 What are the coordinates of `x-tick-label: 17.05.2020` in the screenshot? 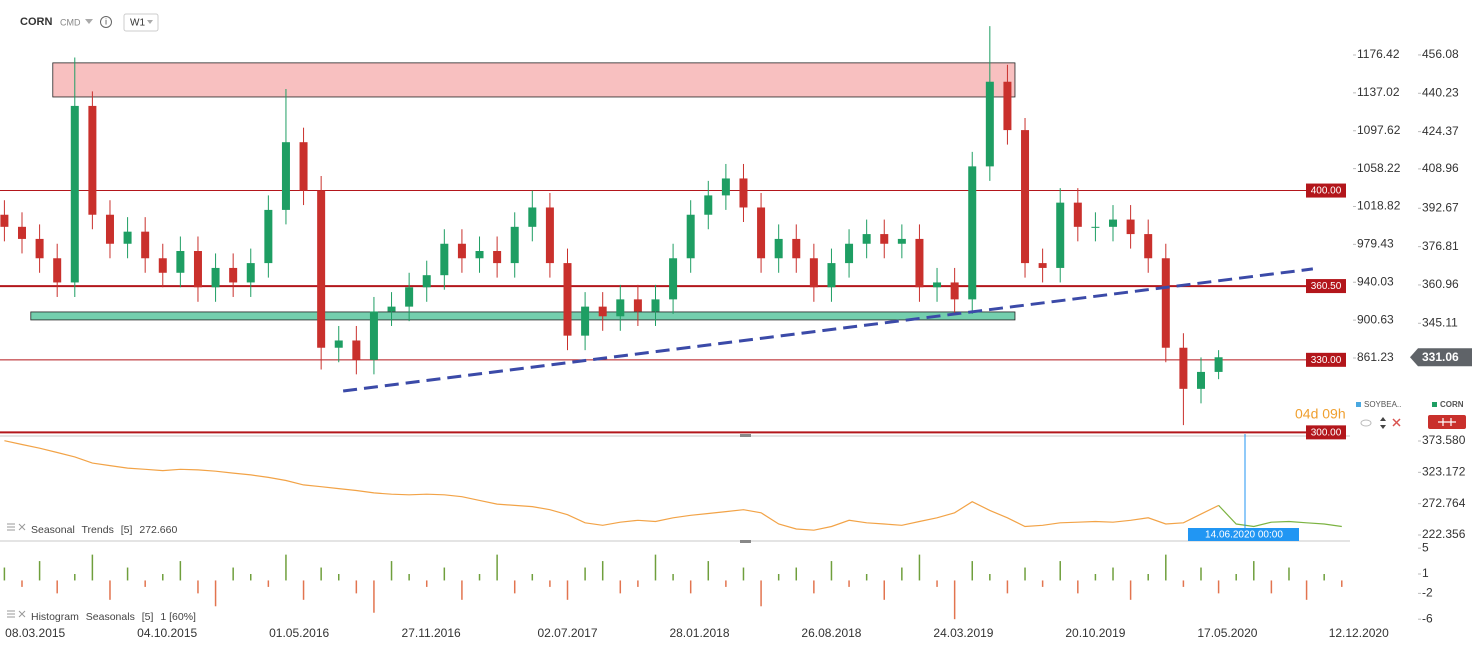 It's located at (1227, 633).